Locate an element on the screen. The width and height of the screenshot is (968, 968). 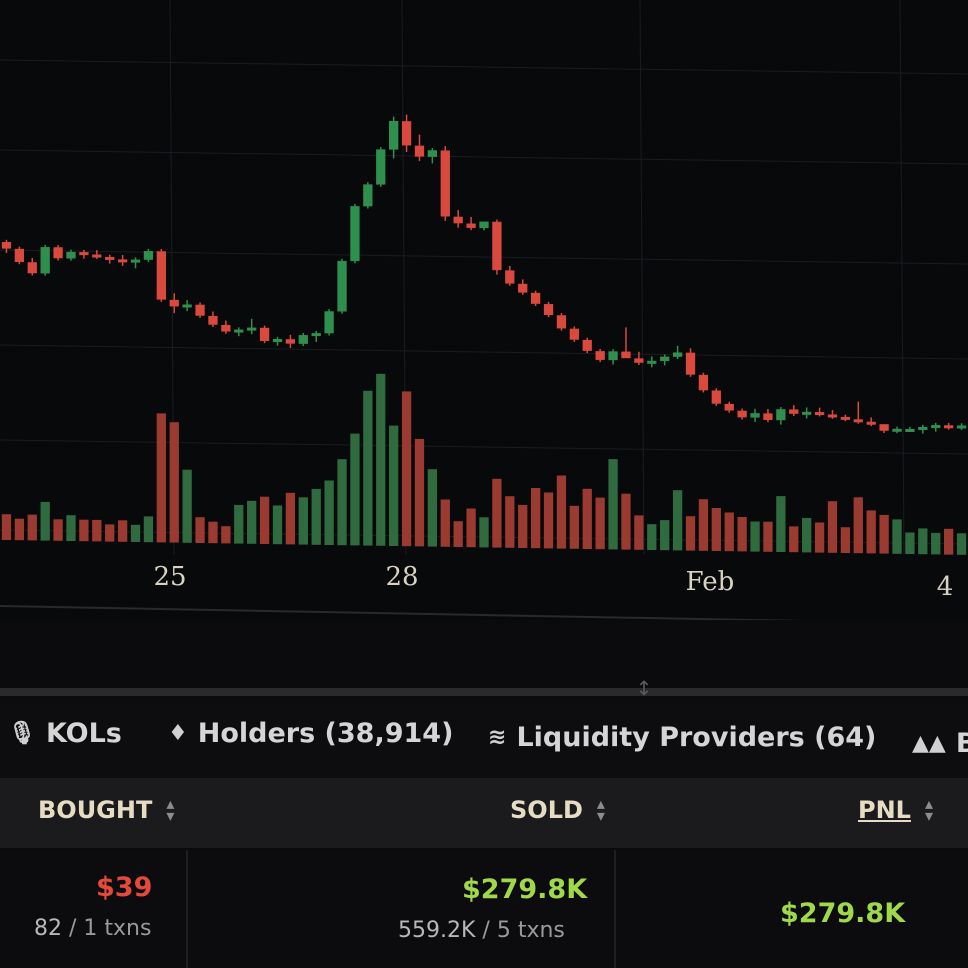
header-label: PNL is located at coordinates (884, 810).